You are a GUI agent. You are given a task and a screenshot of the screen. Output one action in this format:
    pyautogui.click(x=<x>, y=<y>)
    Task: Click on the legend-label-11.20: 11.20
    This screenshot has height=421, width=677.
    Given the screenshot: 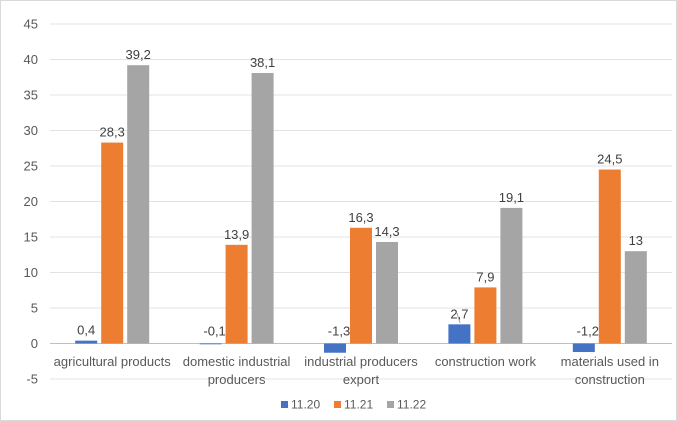 What is the action you would take?
    pyautogui.click(x=305, y=405)
    